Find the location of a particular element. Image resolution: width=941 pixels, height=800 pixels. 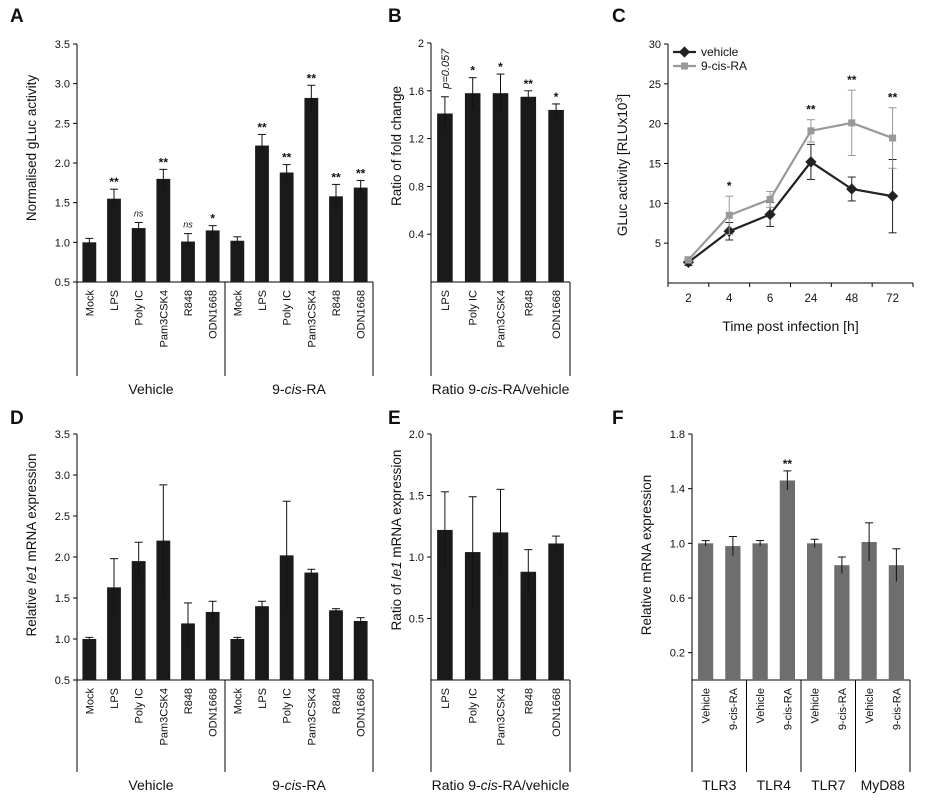

panel-d-category-label: Poly IC is located at coordinates (140, 706).